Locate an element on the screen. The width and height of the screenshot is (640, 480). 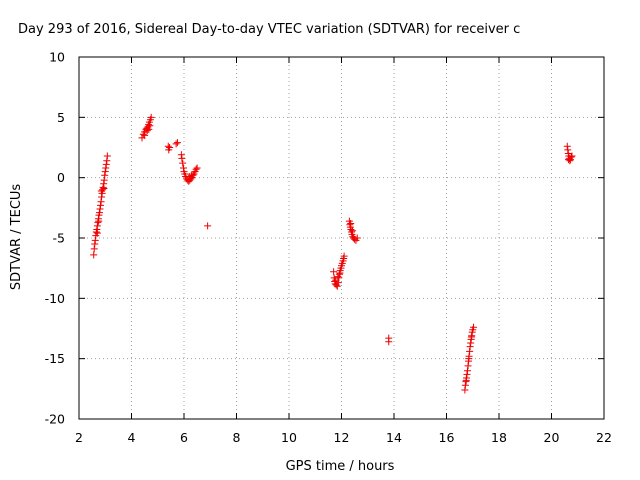
x-tick-label: 16 is located at coordinates (447, 437).